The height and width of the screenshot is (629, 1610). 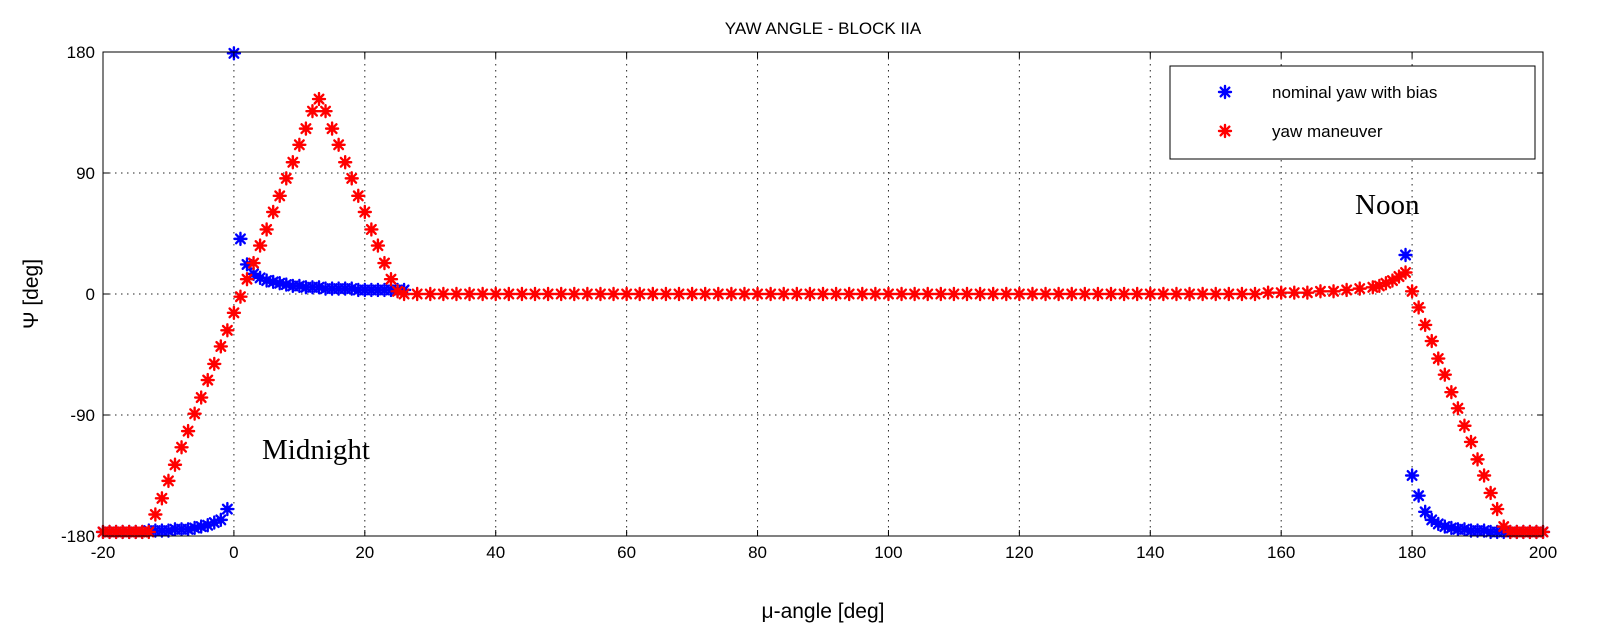 What do you see at coordinates (757, 552) in the screenshot?
I see `x-tick-label: 80` at bounding box center [757, 552].